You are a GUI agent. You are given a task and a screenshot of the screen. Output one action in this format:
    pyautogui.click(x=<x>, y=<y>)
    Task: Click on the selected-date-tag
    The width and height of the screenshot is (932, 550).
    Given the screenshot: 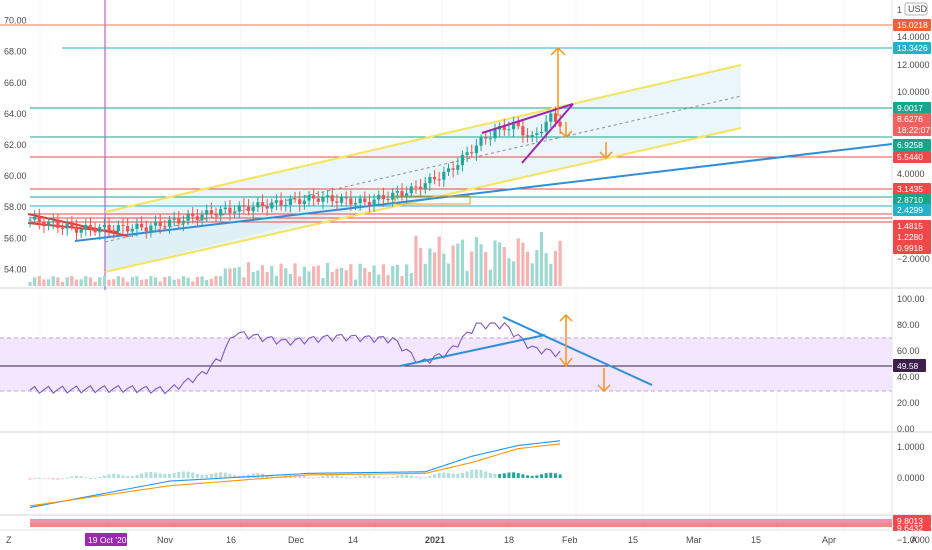 What is the action you would take?
    pyautogui.click(x=106, y=539)
    